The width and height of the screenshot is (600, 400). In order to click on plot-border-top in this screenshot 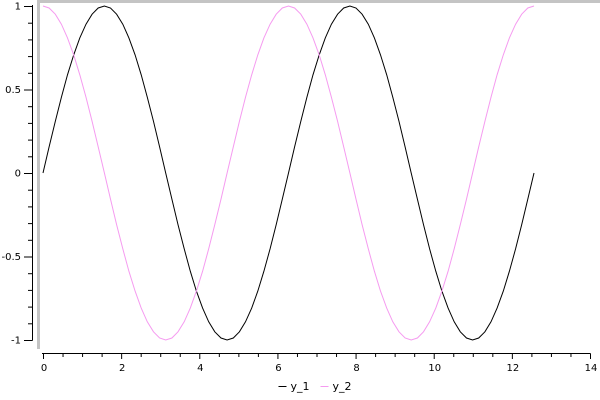, I will do `click(318, 1)`.